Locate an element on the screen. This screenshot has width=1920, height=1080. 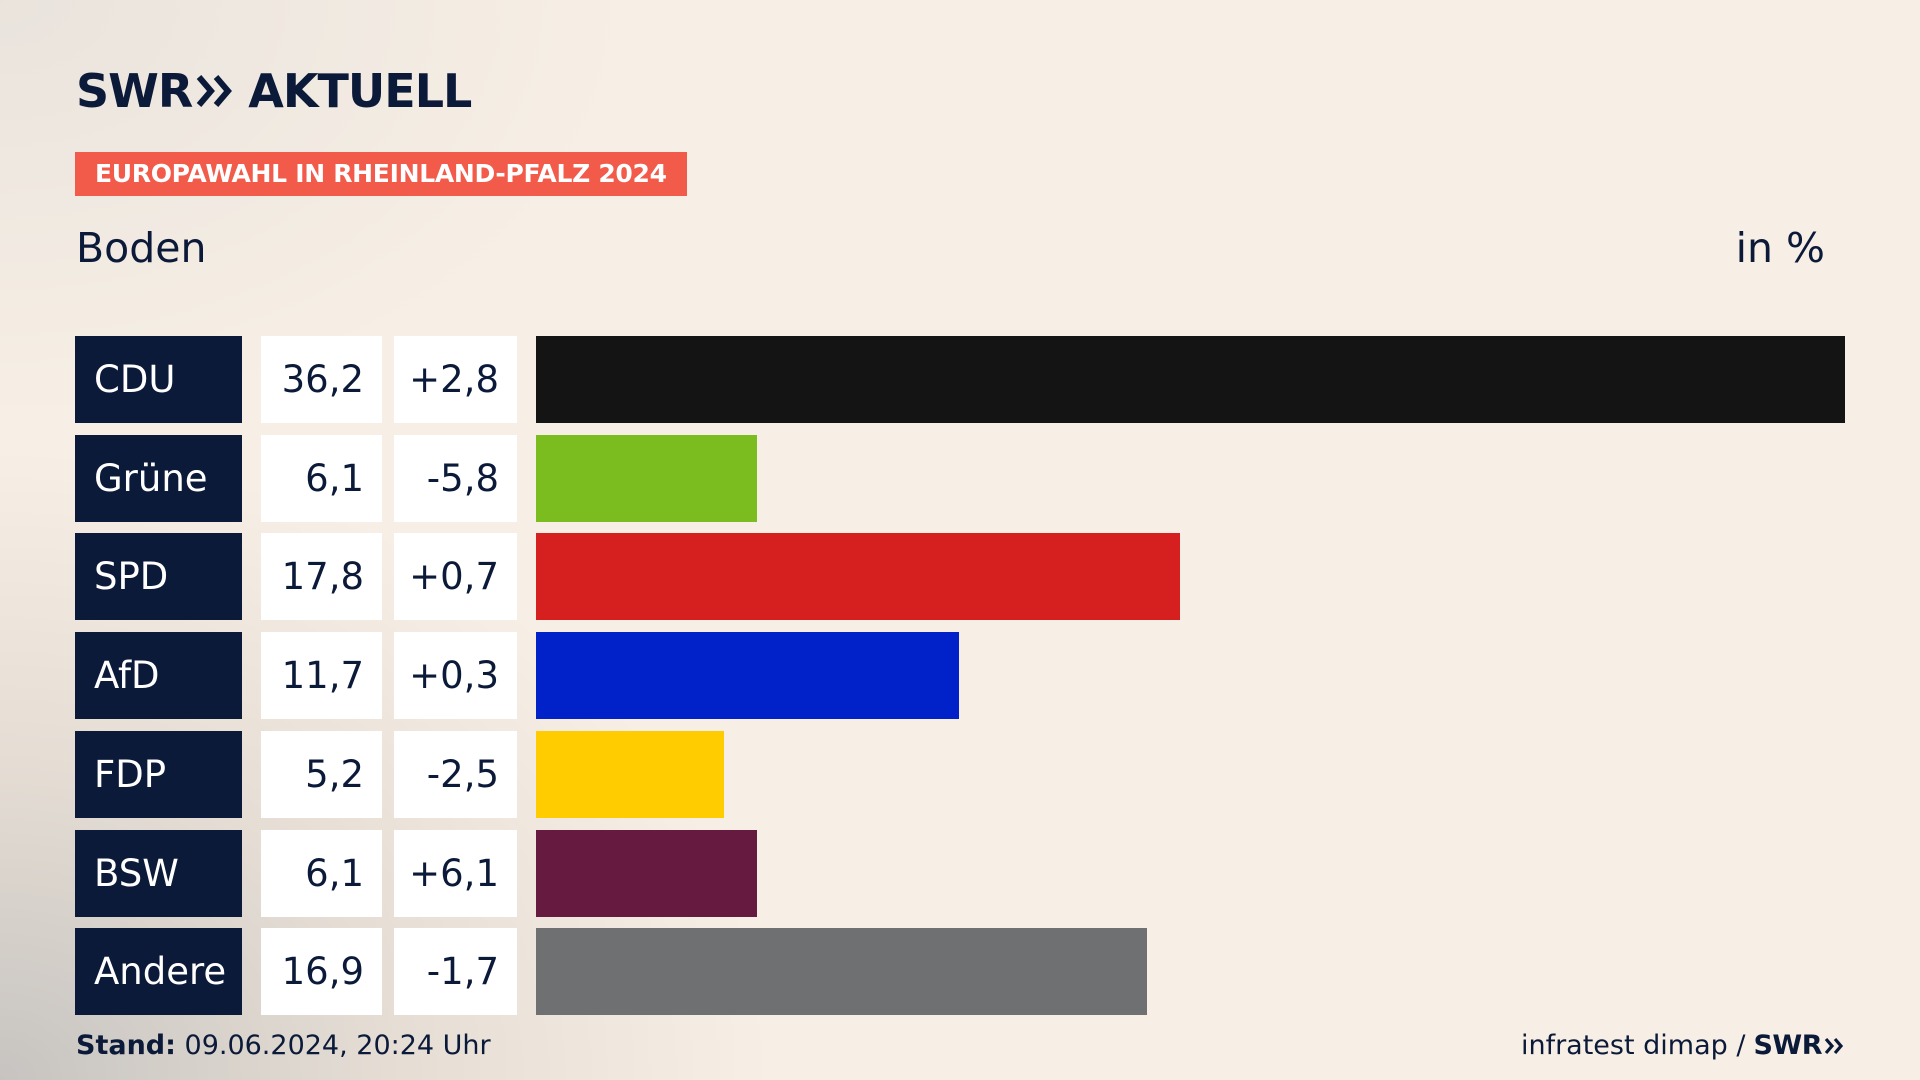
result-row: Grüne 6,1 -5,8 is located at coordinates (960, 478).